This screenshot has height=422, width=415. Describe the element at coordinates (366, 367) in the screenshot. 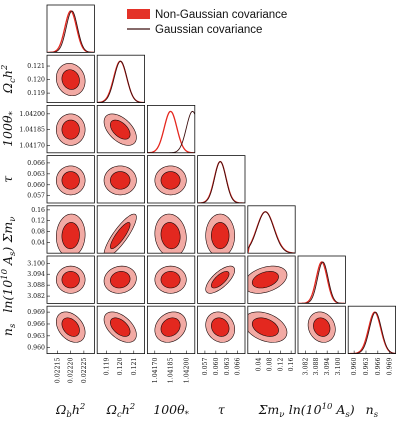

I see `x-tick-label: 0.963` at that location.